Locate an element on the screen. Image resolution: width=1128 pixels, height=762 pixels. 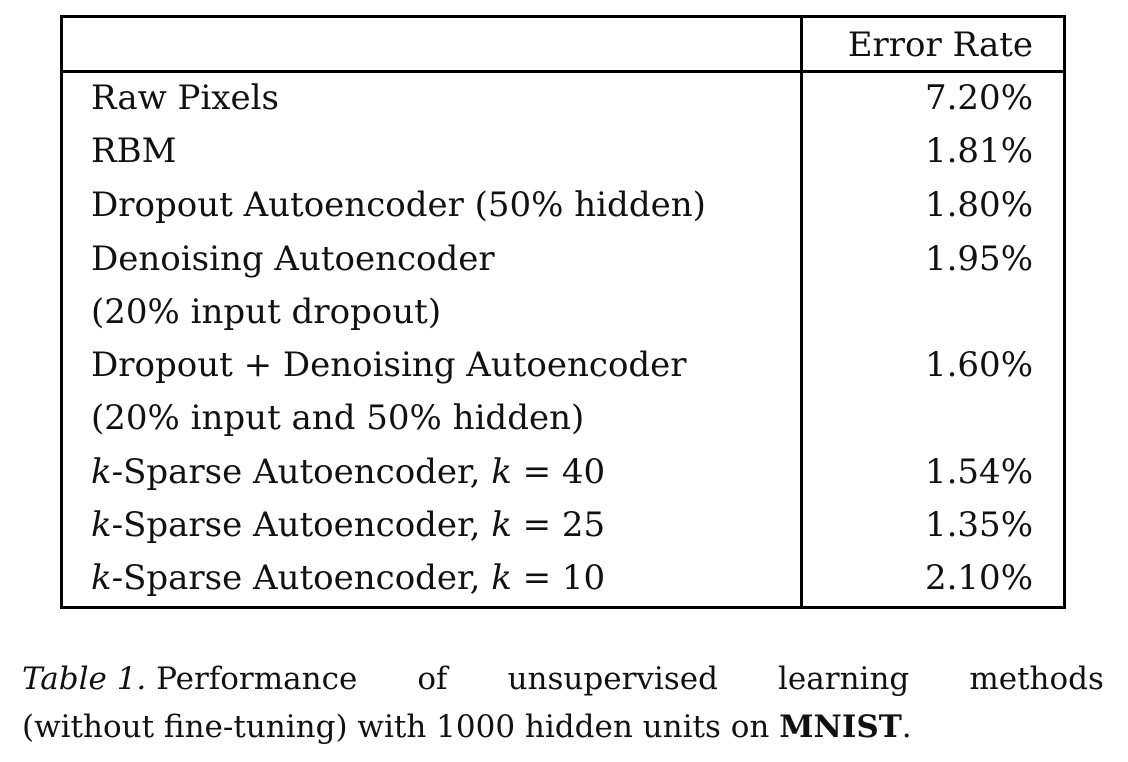
caption-word: unsupervised is located at coordinates (612, 679).